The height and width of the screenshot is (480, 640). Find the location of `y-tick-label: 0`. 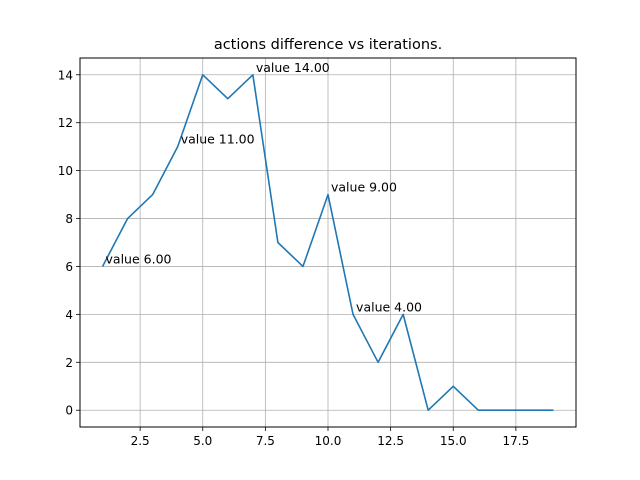

y-tick-label: 0 is located at coordinates (69, 411).